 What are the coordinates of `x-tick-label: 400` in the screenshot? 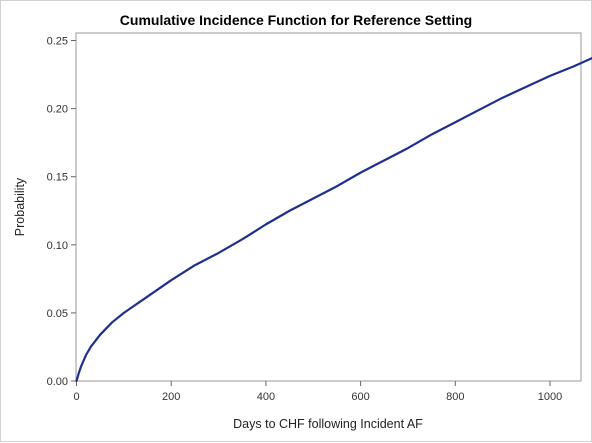 It's located at (266, 397).